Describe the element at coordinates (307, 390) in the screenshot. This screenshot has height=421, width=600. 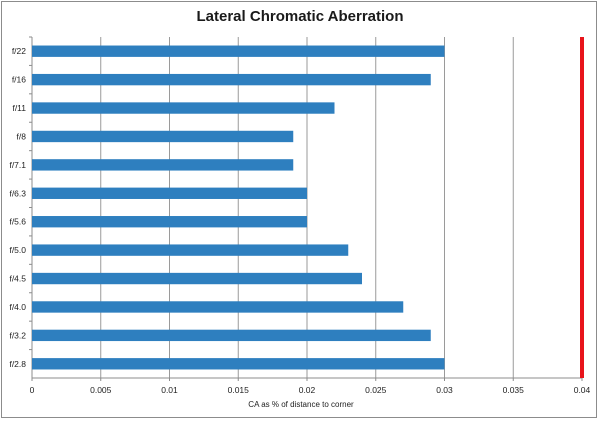
I see `x-tick-label: 0.02` at that location.